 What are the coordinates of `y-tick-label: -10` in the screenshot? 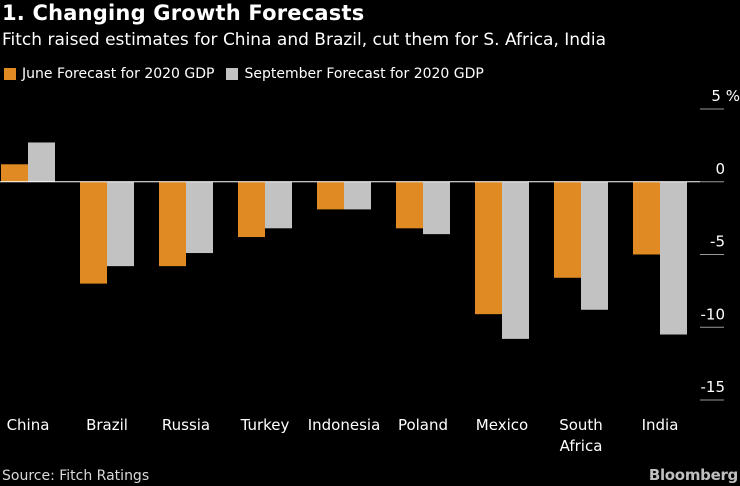 It's located at (713, 314).